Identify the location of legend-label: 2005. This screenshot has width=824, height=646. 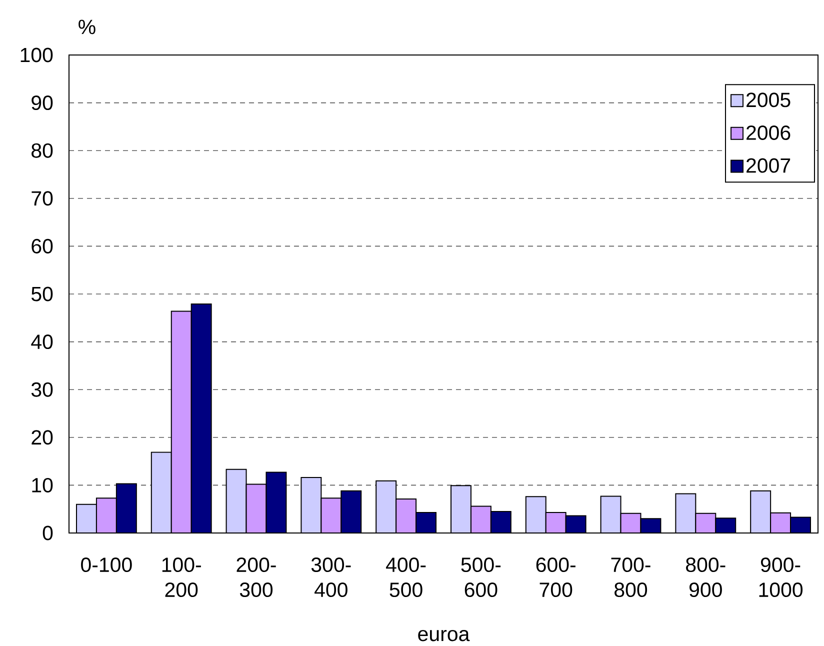
(768, 100).